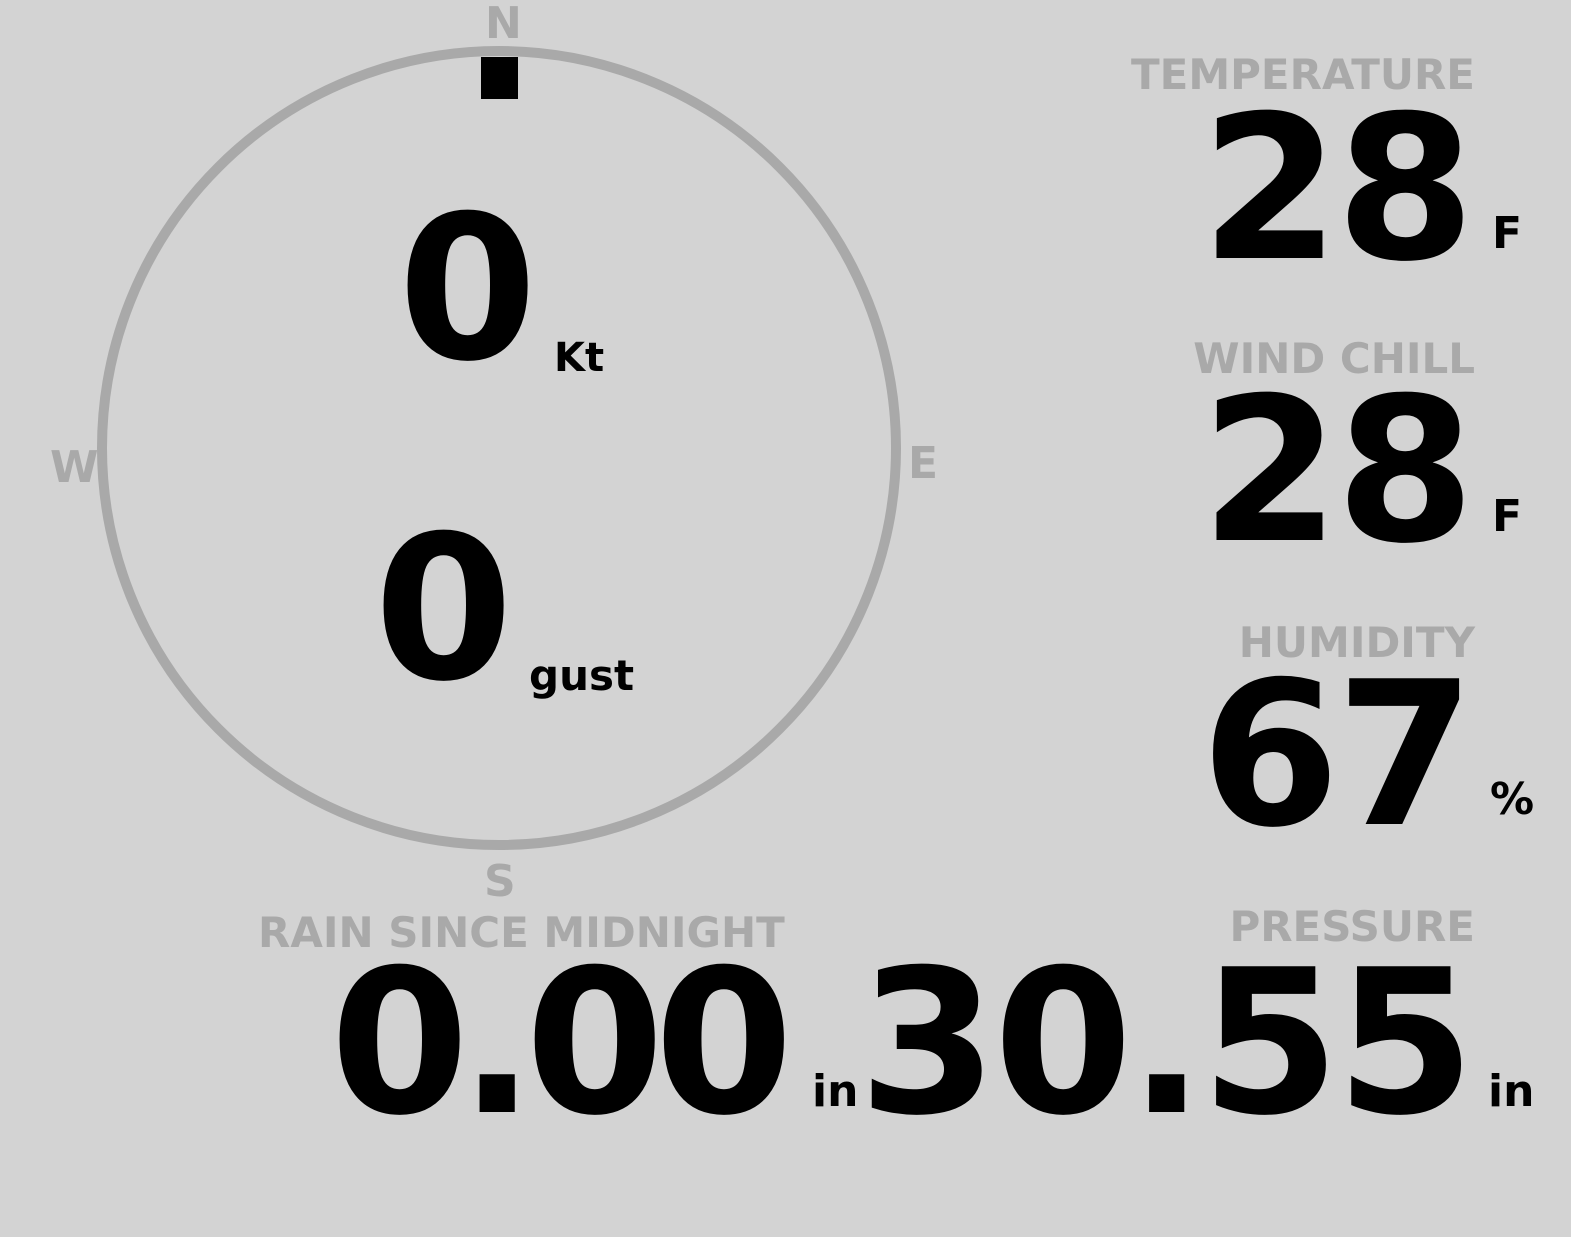 This screenshot has width=1571, height=1237. What do you see at coordinates (1334, 358) in the screenshot?
I see `wind-chill-label: WIND CHILL` at bounding box center [1334, 358].